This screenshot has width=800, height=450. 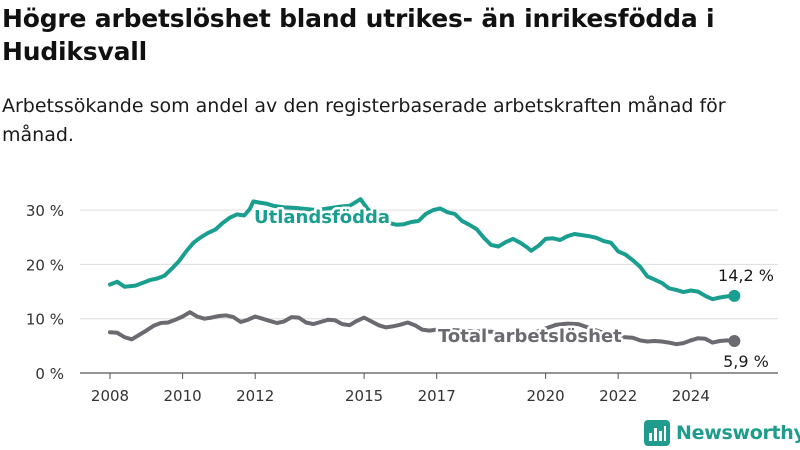 What do you see at coordinates (546, 396) in the screenshot?
I see `x-tick-label: 2020` at bounding box center [546, 396].